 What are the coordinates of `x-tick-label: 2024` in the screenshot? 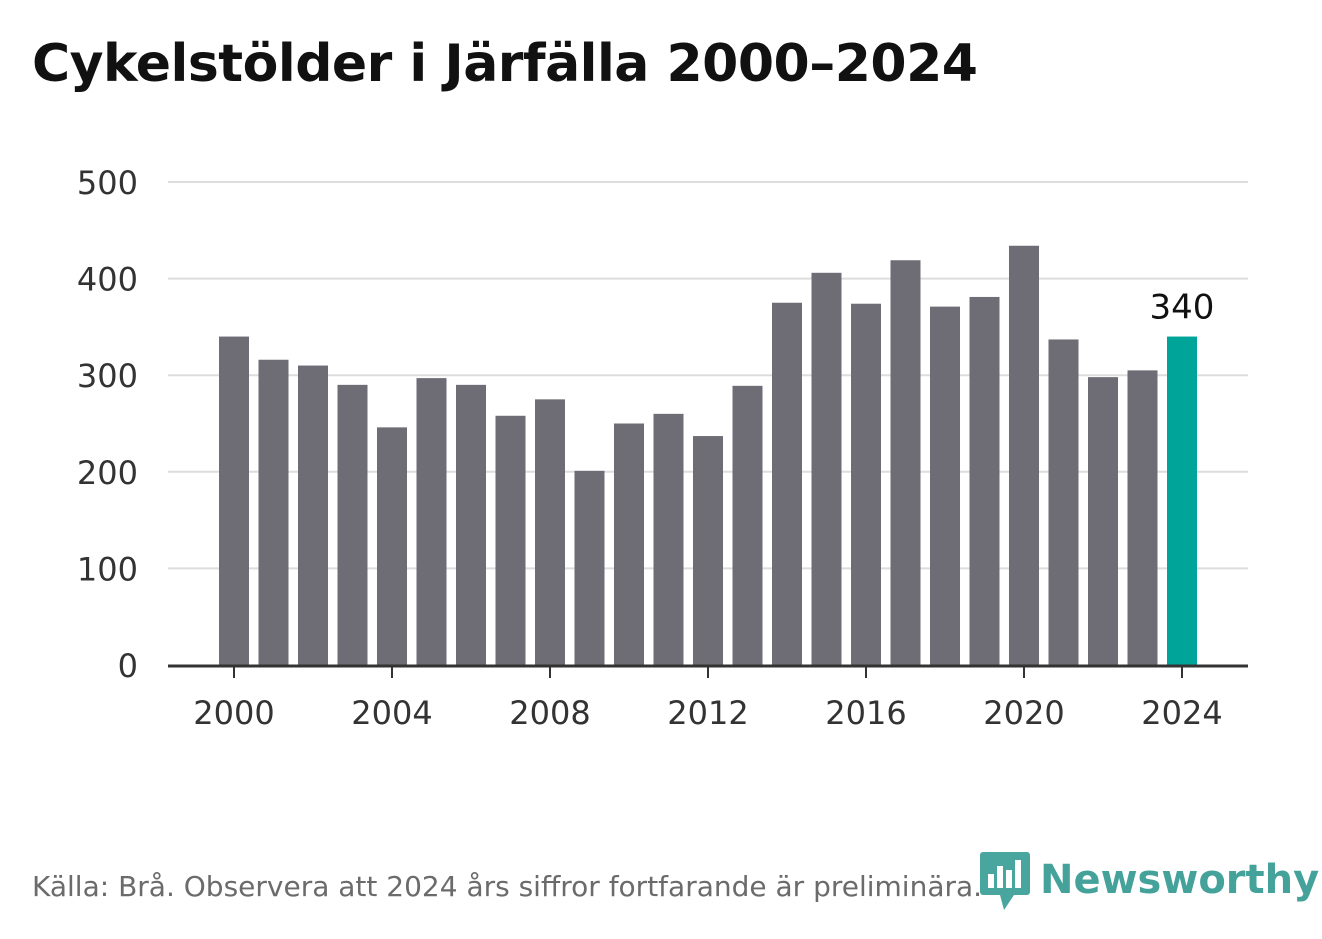 It's located at (1181, 713).